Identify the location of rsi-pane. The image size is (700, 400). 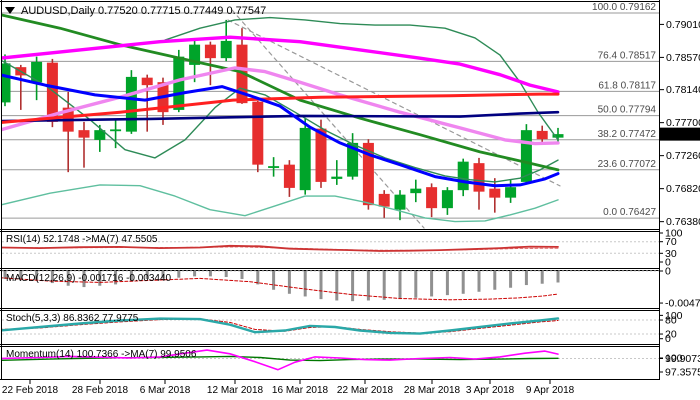
(329, 247).